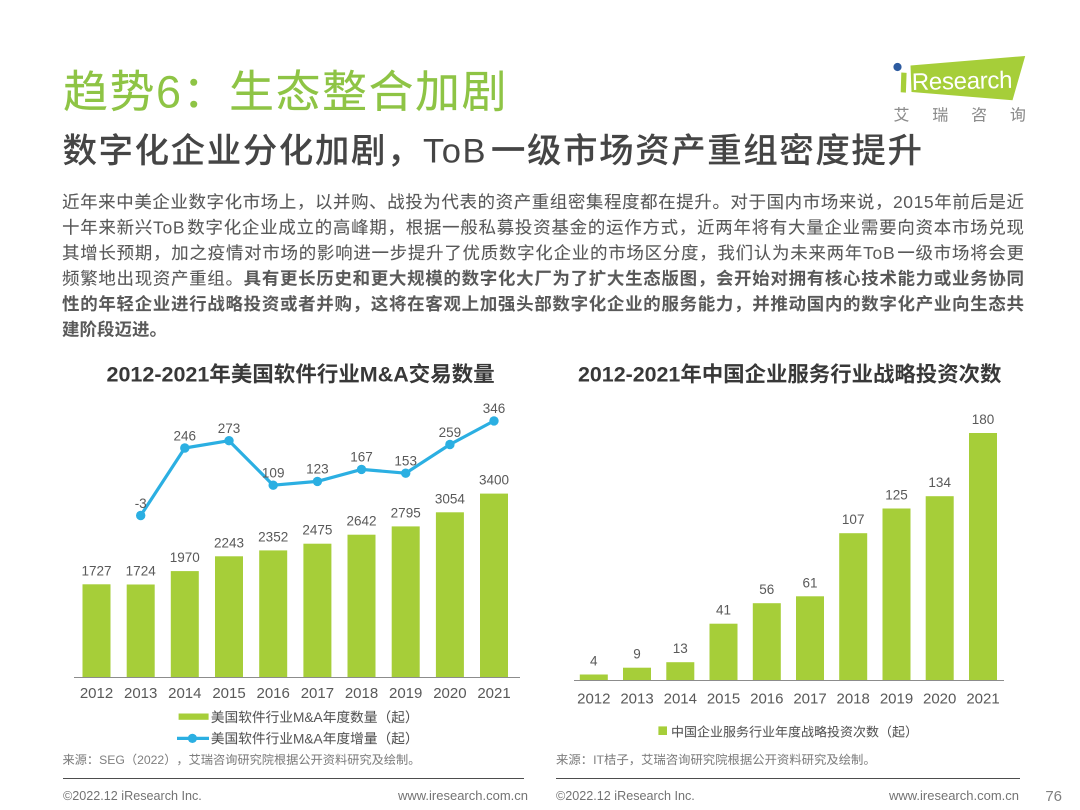 This screenshot has height=810, width=1080. Describe the element at coordinates (450, 432) in the screenshot. I see `svg-text: 259` at that location.